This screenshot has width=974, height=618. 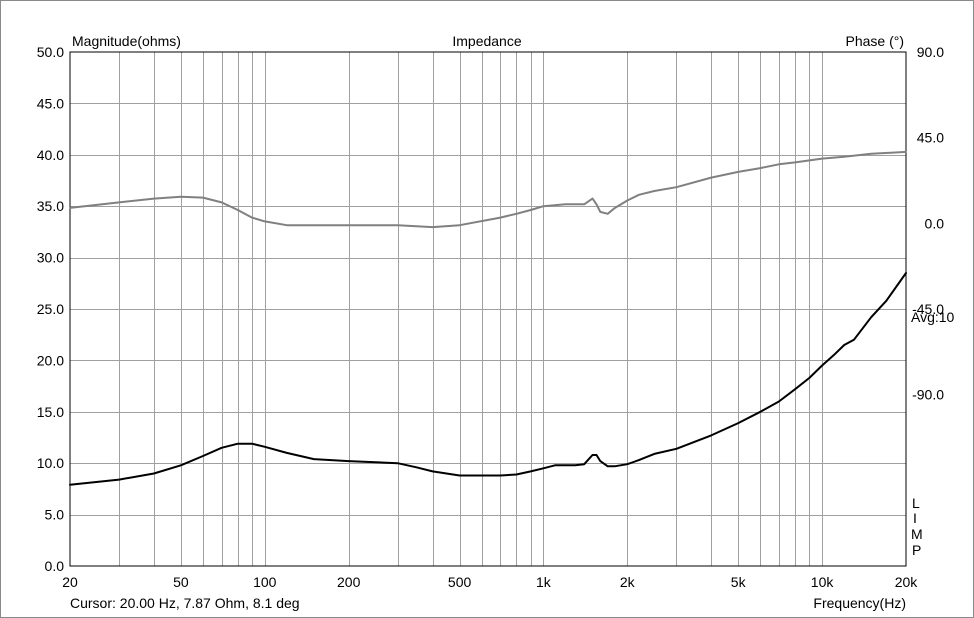 I want to click on y-left-tick-label: 45.0, so click(x=50, y=103).